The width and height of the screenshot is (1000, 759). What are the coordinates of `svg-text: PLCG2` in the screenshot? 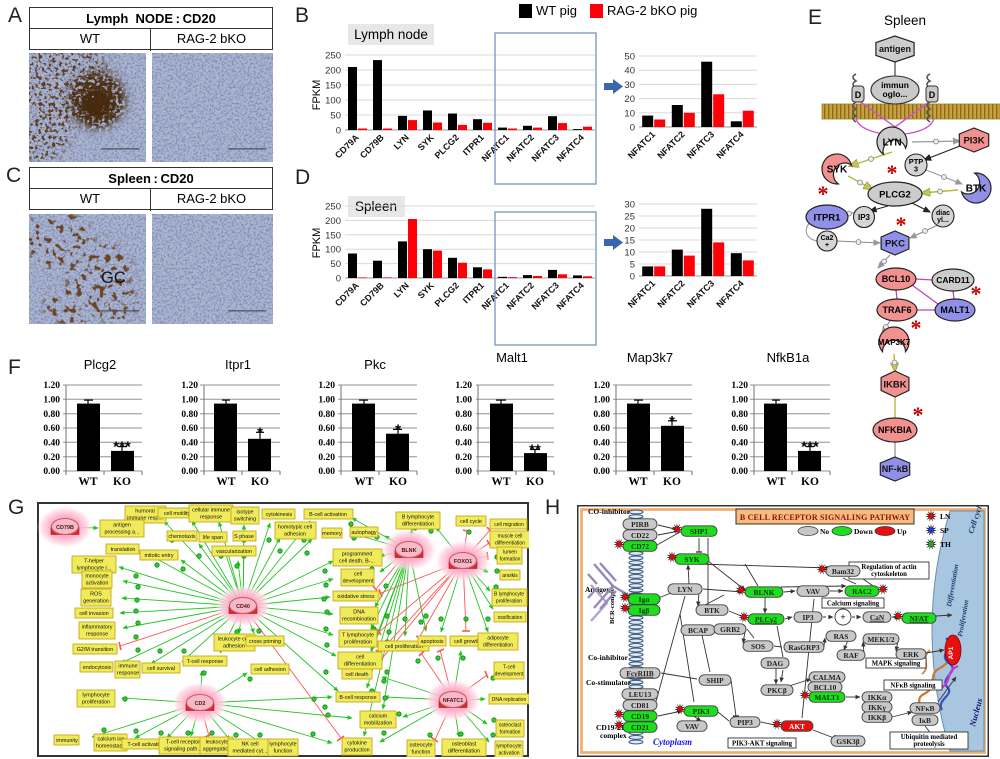 It's located at (447, 146).